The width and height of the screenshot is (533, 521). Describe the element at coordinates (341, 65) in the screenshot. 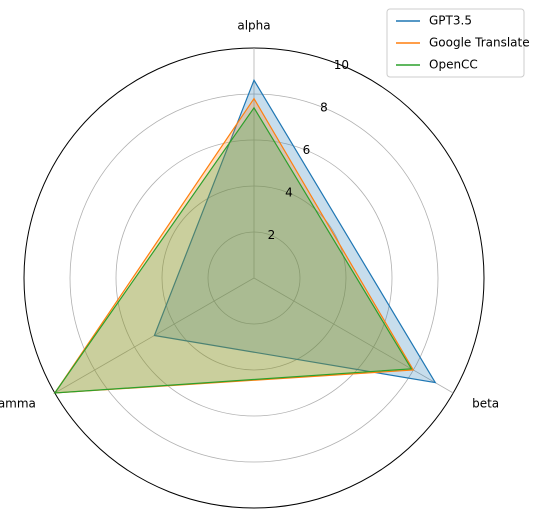

I see `radial-tick-label: 10` at that location.